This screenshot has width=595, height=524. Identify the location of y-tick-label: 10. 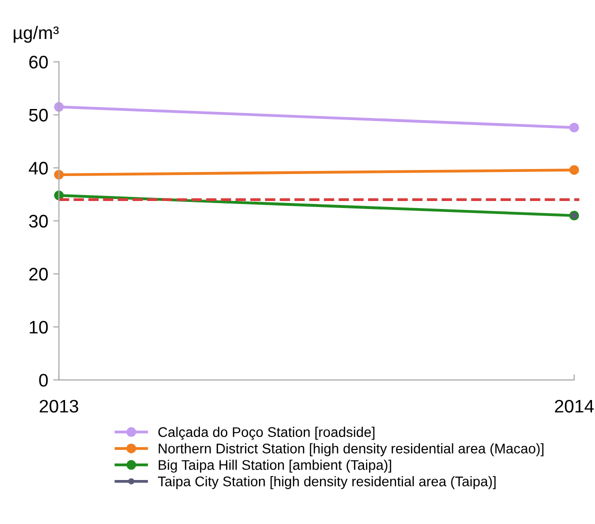
(39, 327).